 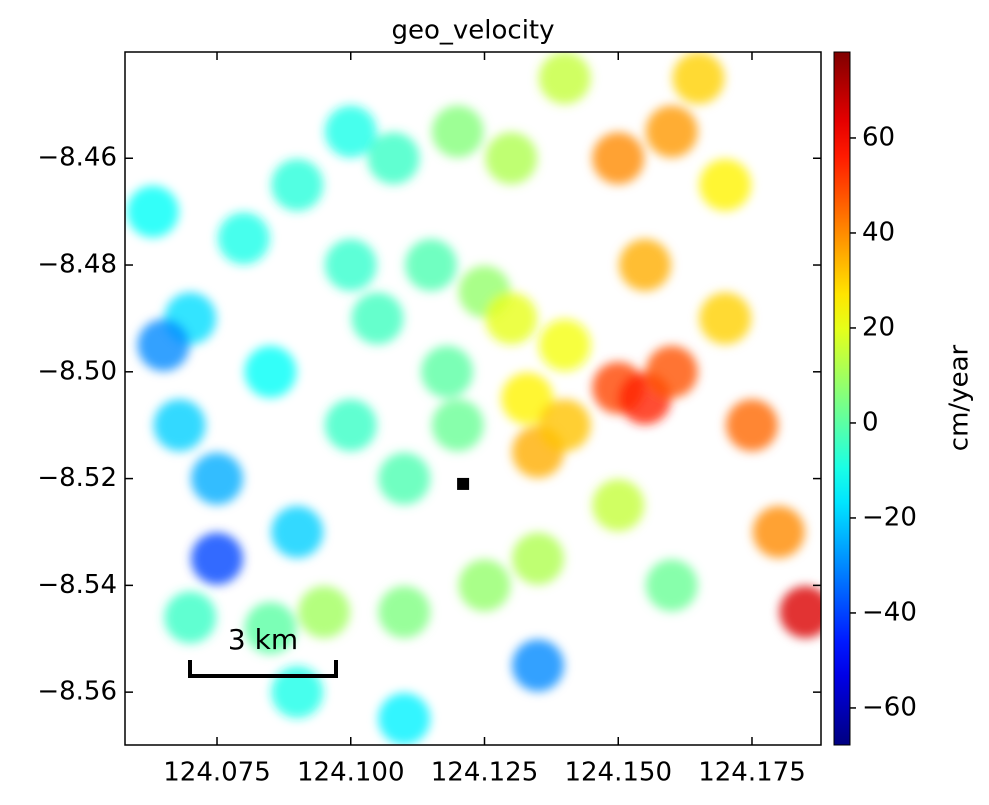 What do you see at coordinates (870, 422) in the screenshot?
I see `colorbar-tick-label: 0` at bounding box center [870, 422].